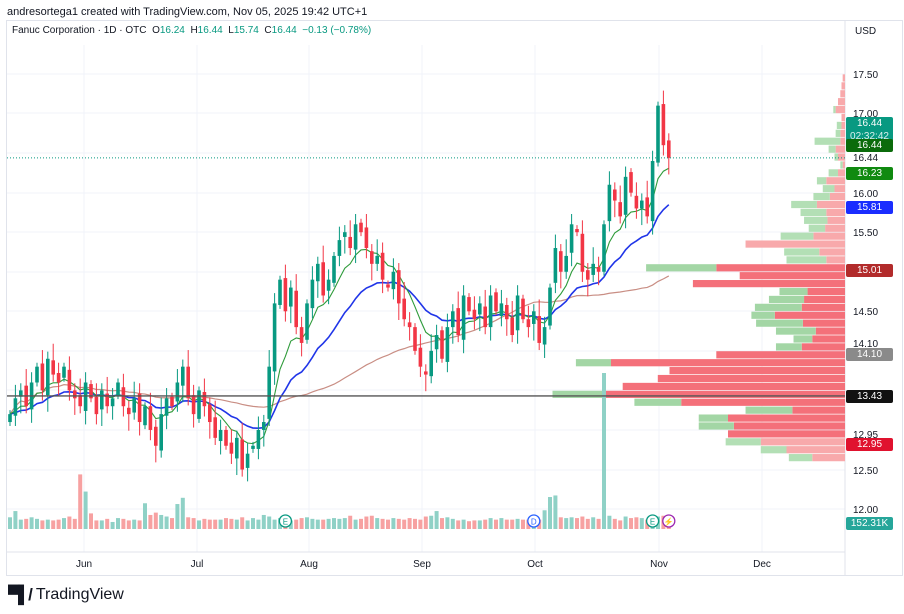 The width and height of the screenshot is (904, 614). Describe the element at coordinates (865, 435) in the screenshot. I see `price-tick: 12.95` at that location.